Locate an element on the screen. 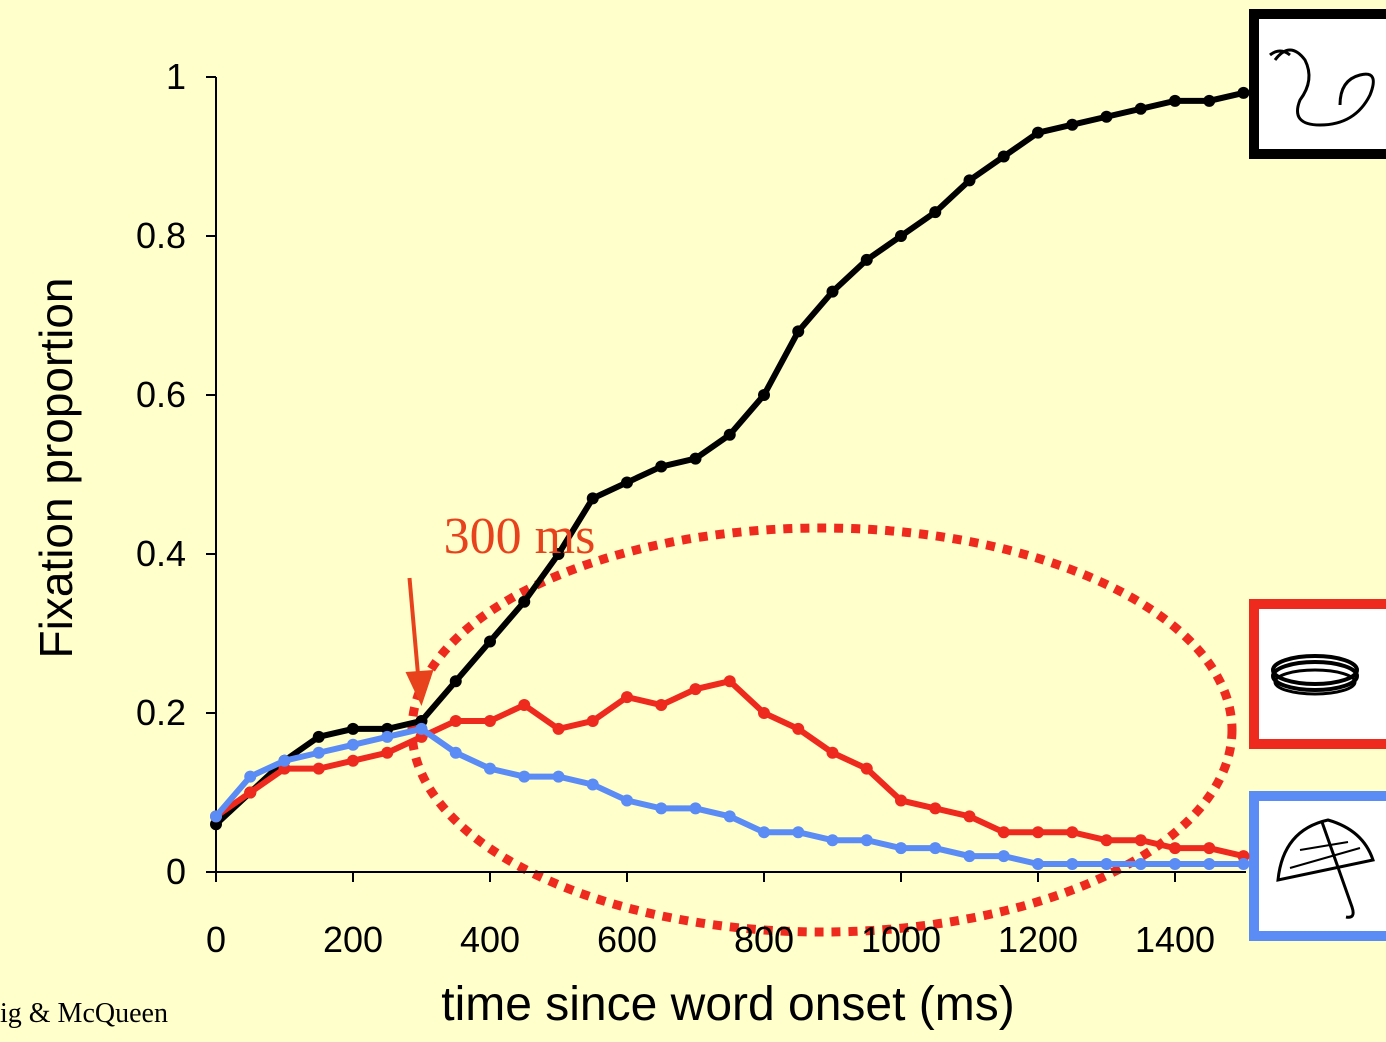 This screenshot has height=1042, width=1386. x-tick-label: 0 is located at coordinates (216, 939).